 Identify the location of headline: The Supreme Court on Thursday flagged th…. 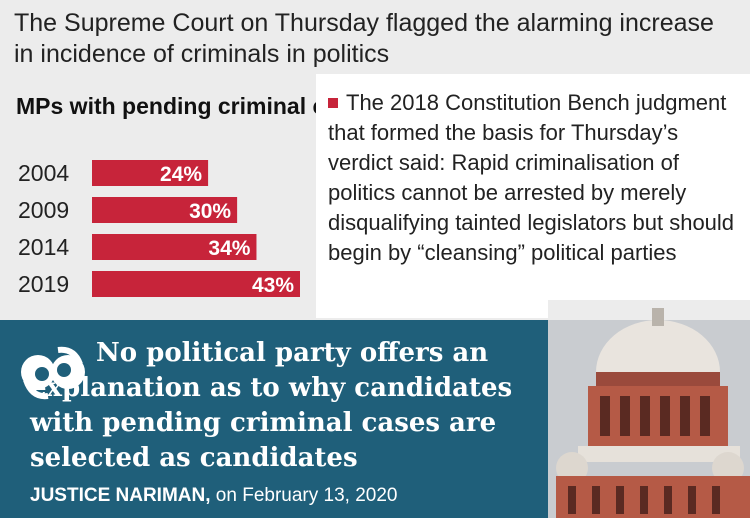
(364, 38).